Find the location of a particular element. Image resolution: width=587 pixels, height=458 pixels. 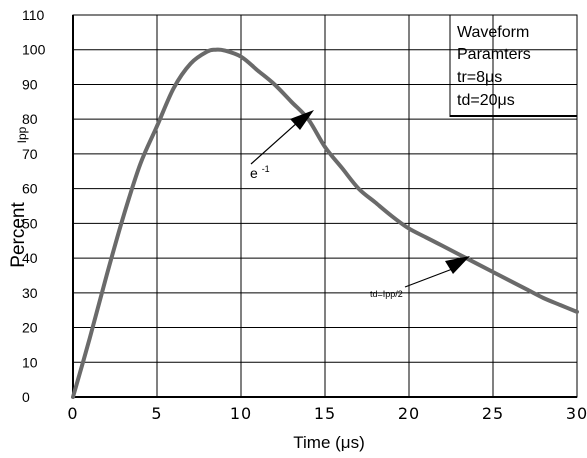

x-tick-10: 10 is located at coordinates (241, 413).